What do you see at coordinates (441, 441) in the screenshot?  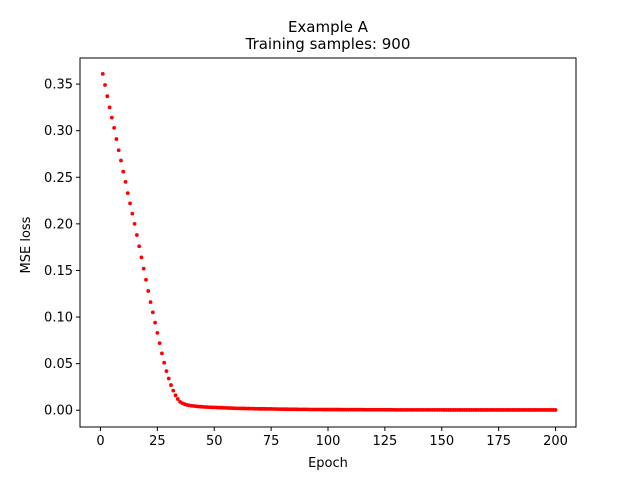 I see `x-tick-label: 150` at bounding box center [441, 441].